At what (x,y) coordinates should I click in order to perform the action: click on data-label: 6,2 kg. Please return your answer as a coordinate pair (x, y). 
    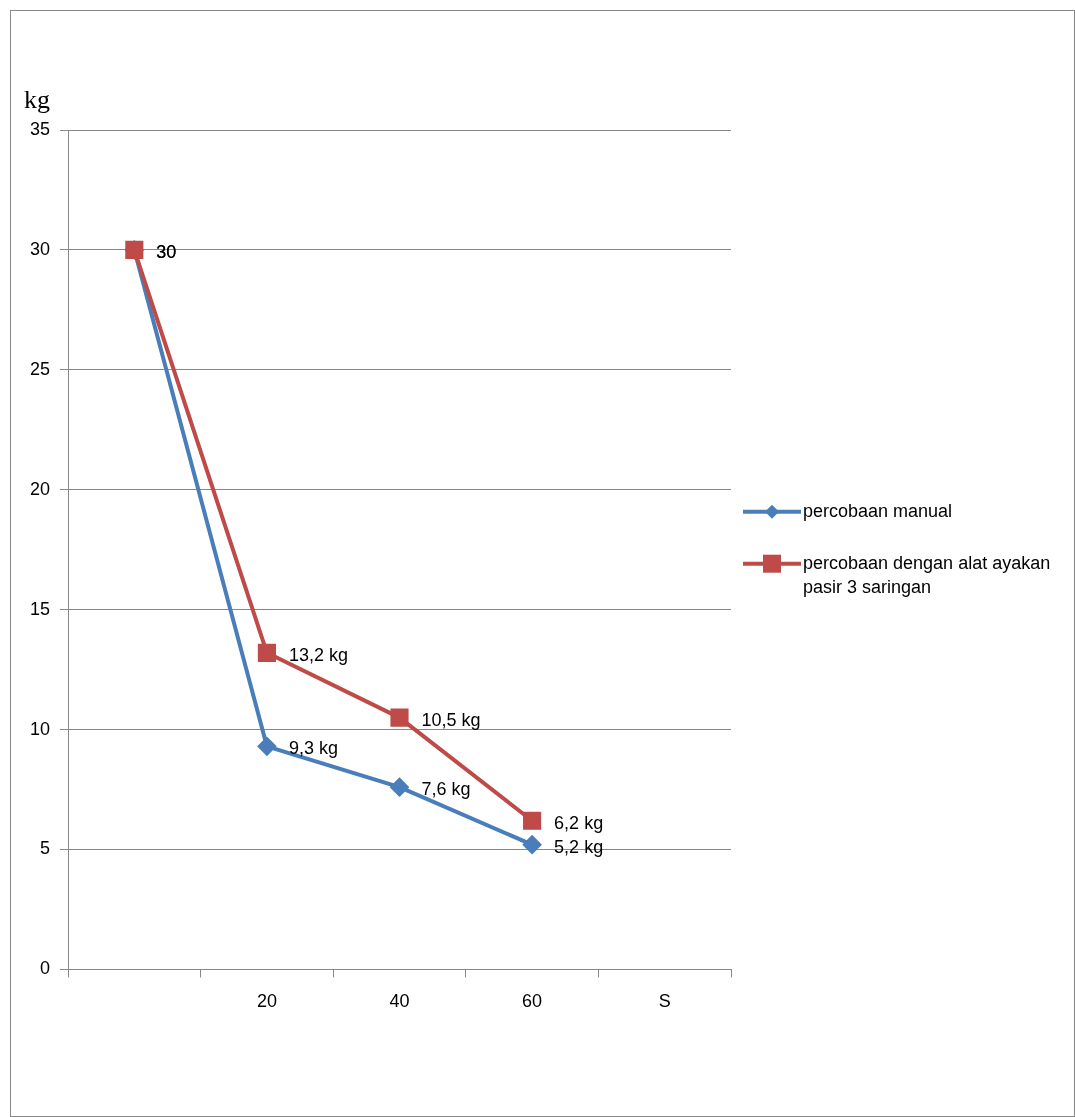
    Looking at the image, I should click on (579, 822).